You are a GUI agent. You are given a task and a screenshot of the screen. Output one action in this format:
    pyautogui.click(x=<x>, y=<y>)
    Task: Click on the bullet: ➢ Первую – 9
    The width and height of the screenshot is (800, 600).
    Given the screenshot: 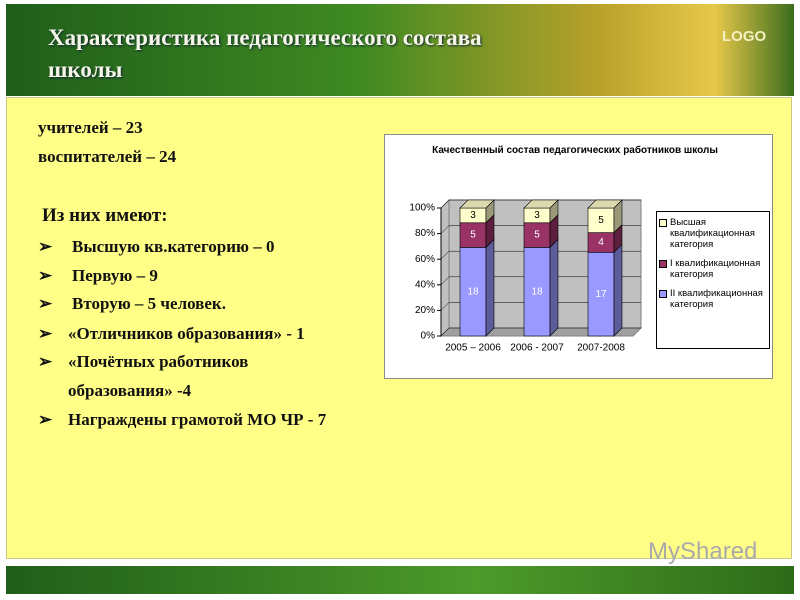 What is the action you would take?
    pyautogui.click(x=98, y=275)
    